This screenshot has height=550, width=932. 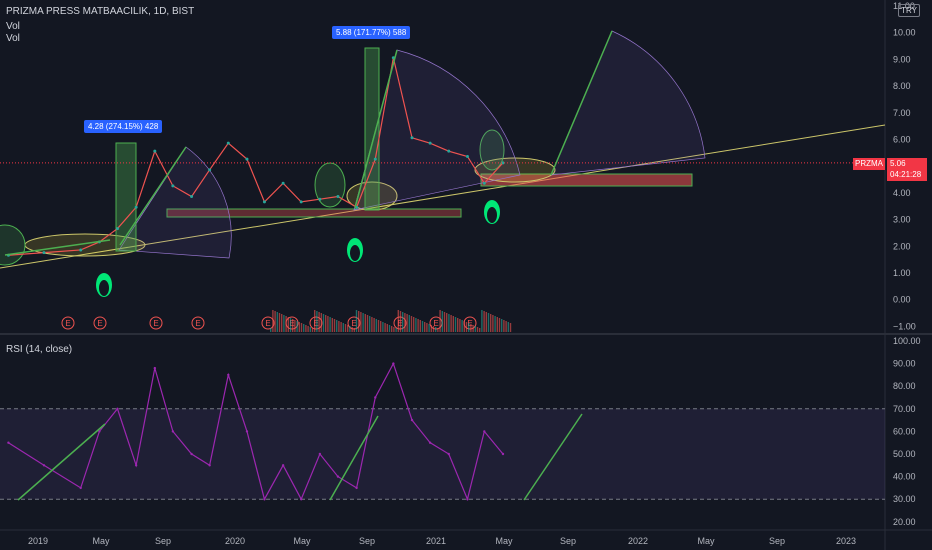 What do you see at coordinates (898, 163) in the screenshot?
I see `last-price: 5.06` at bounding box center [898, 163].